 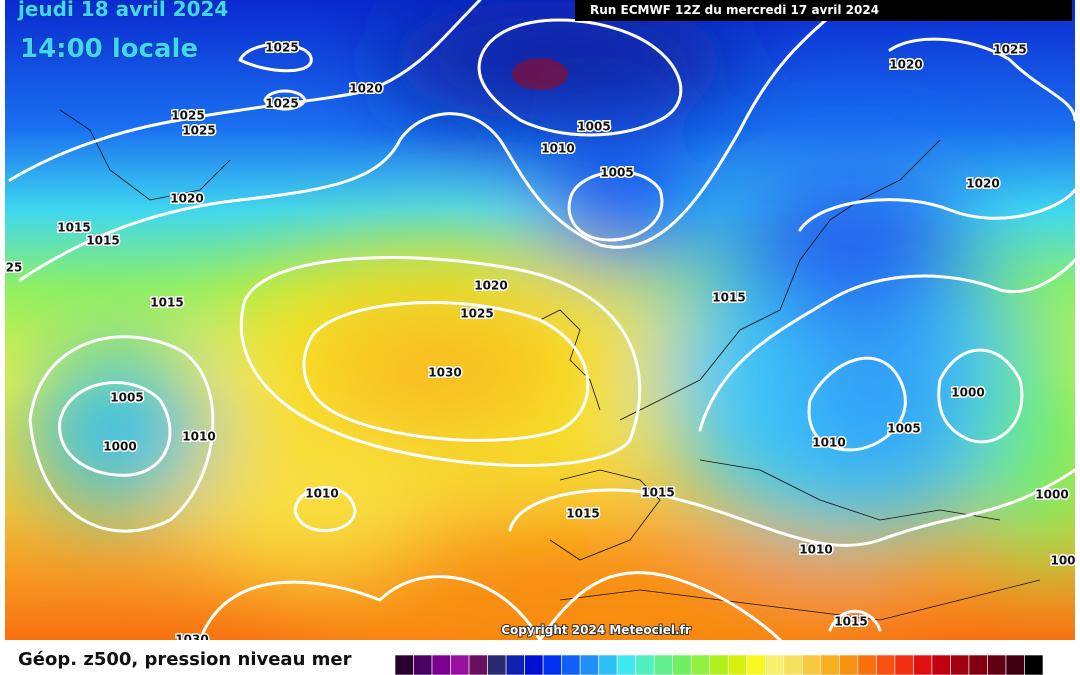 I want to click on copyright: Copyright 2024 Meteociel.fr, so click(x=596, y=630).